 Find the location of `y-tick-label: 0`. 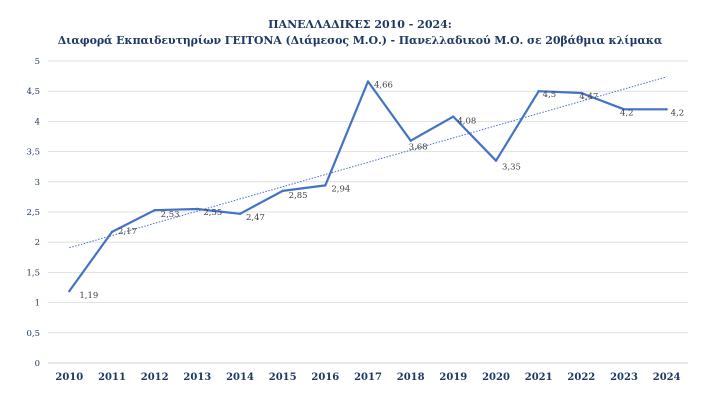

y-tick-label: 0 is located at coordinates (37, 364).